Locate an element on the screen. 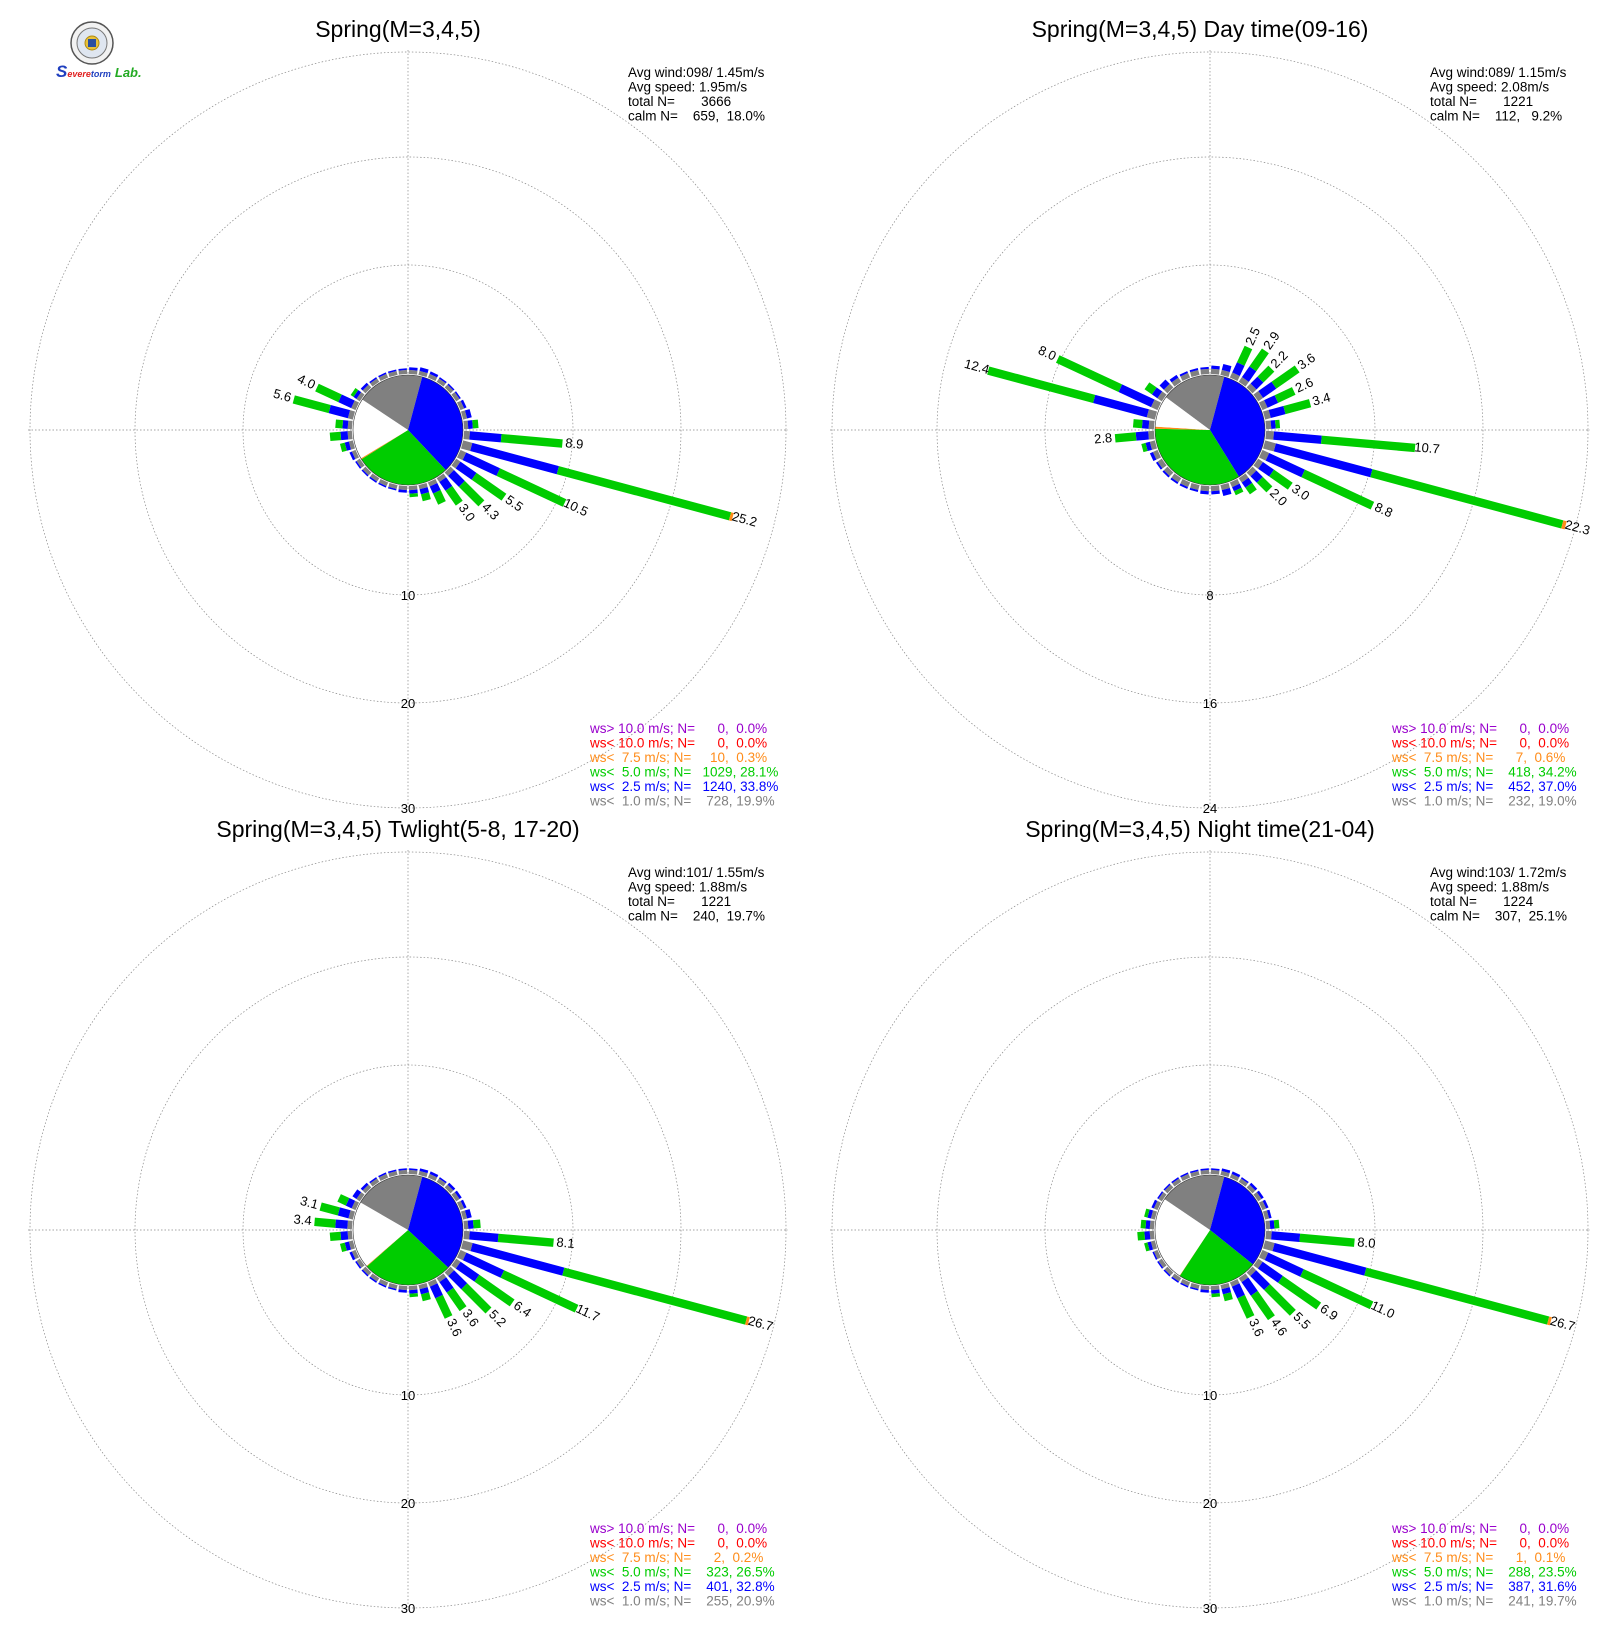 The width and height of the screenshot is (1620, 1640). pie-slice-lt1 is located at coordinates (391, 1202).